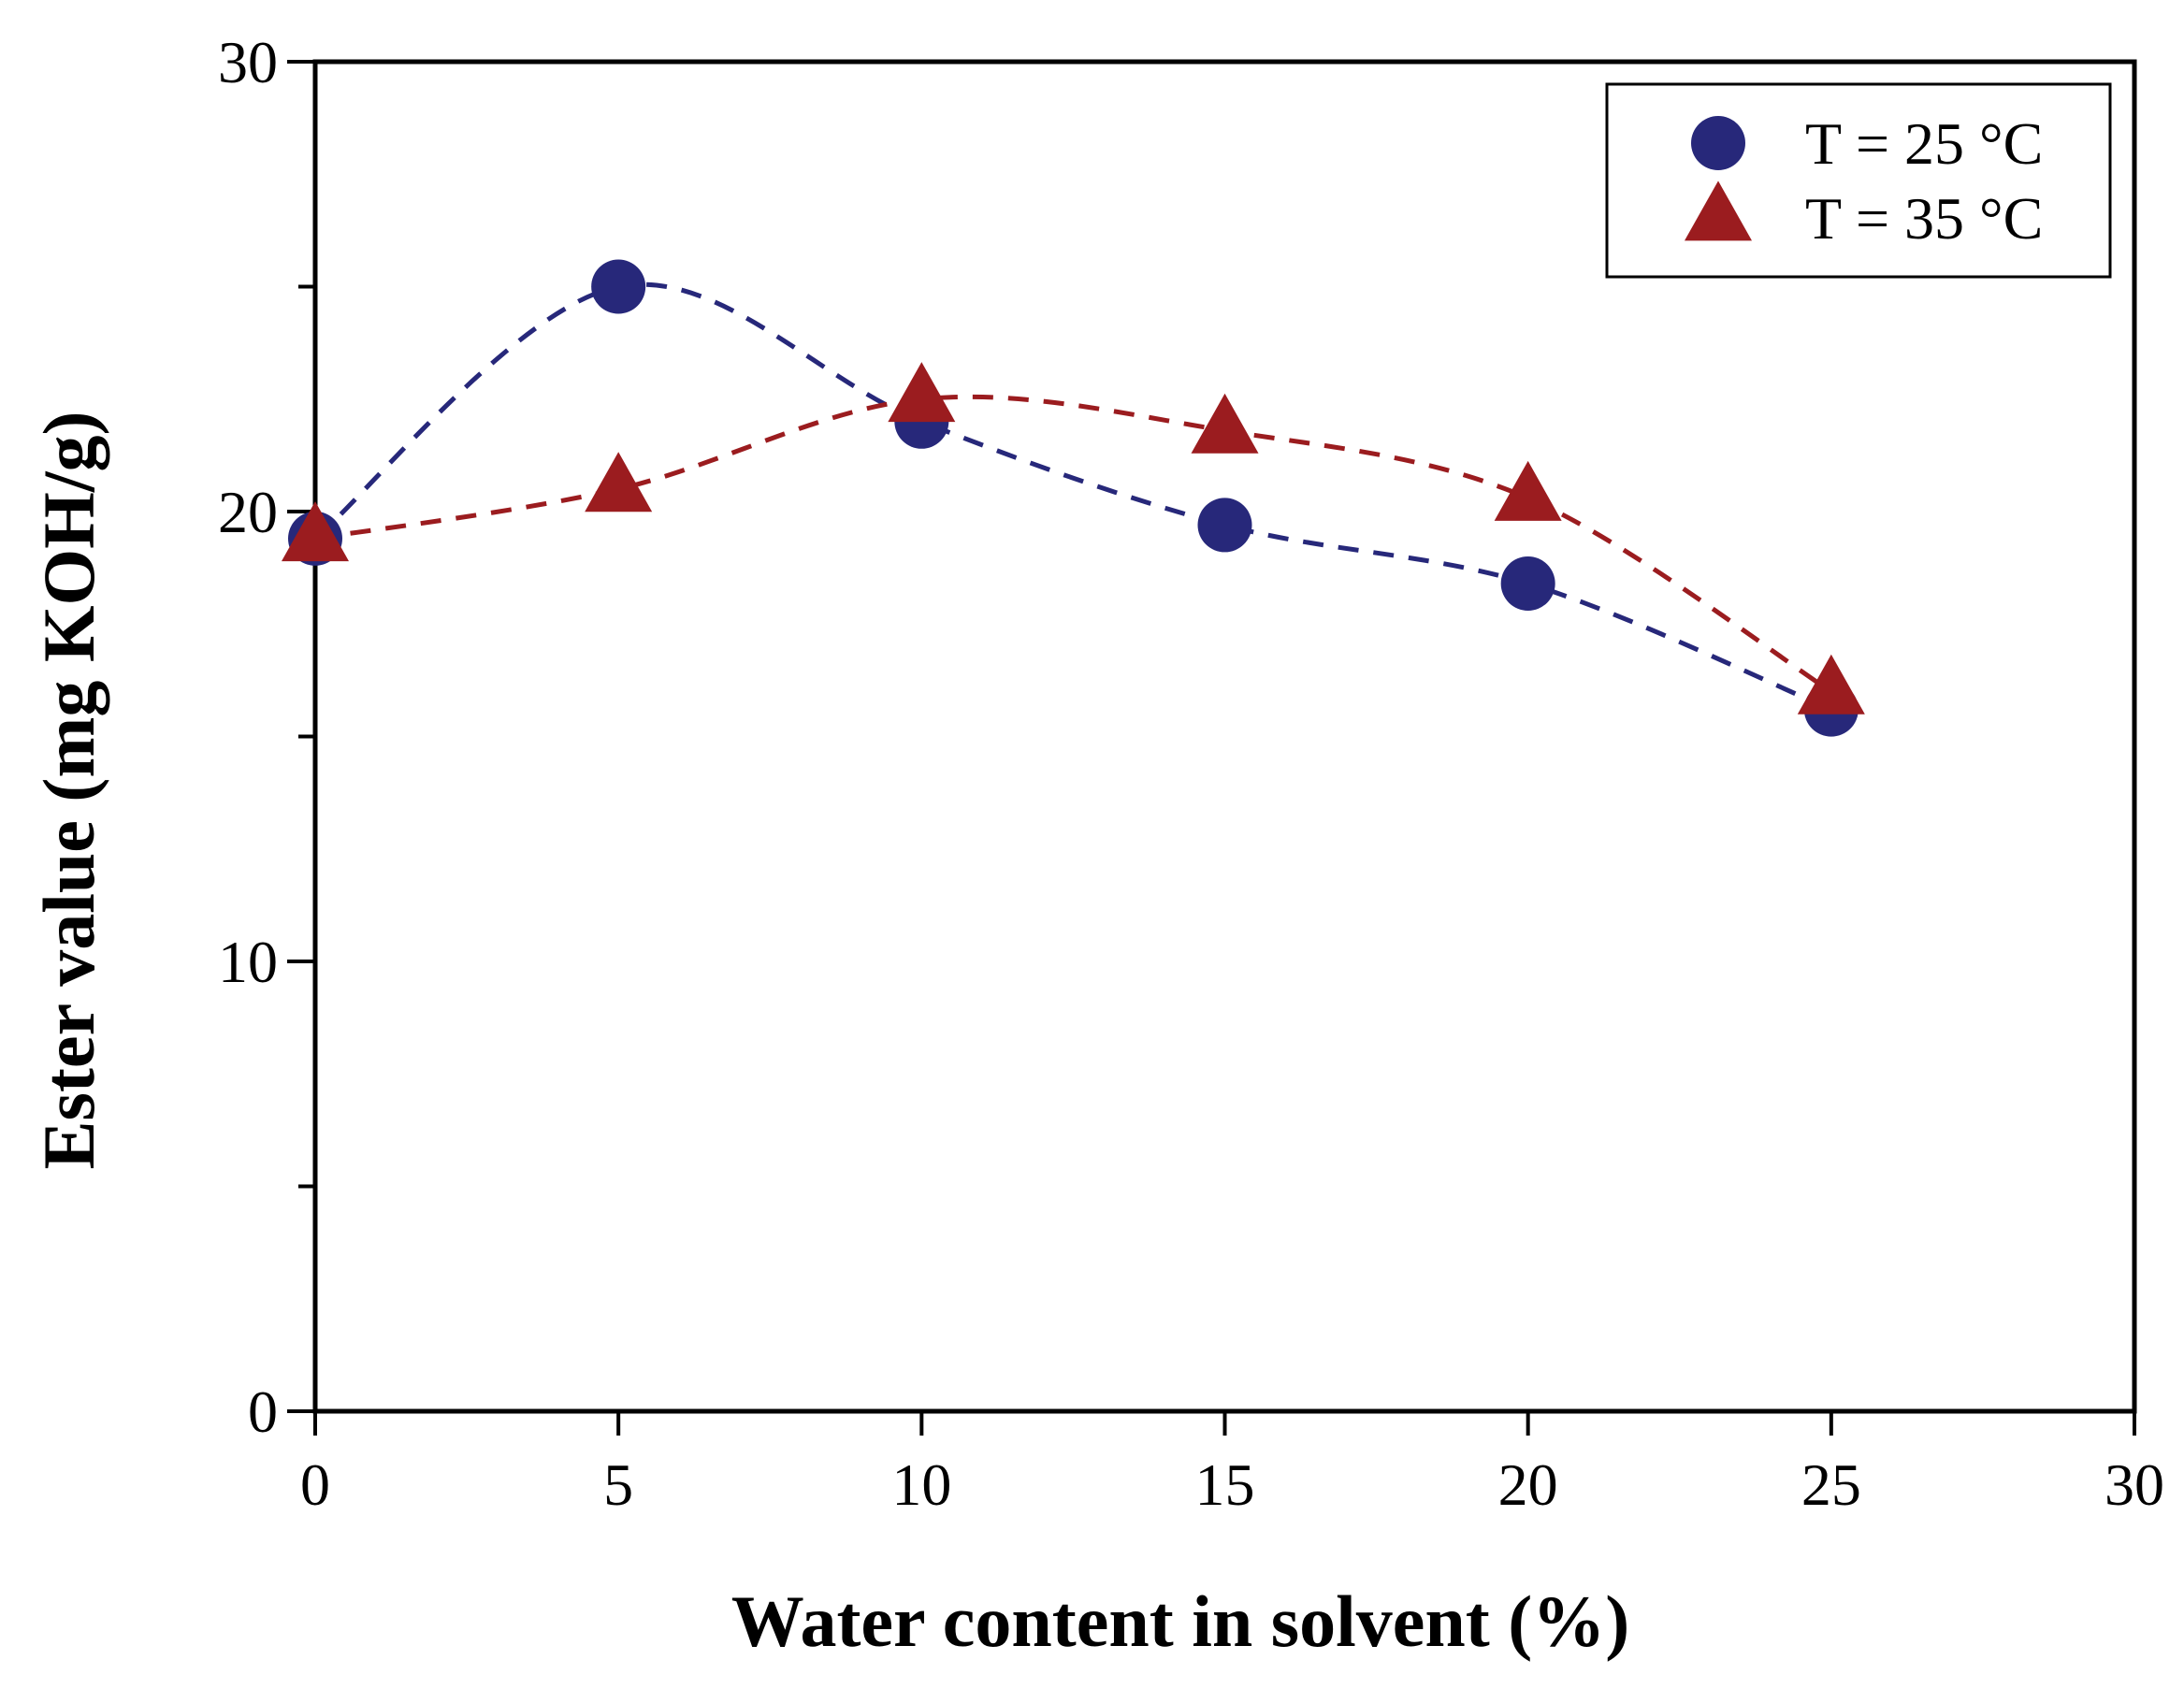 This screenshot has height=1689, width=2184. I want to click on y-tick-label: 20, so click(248, 512).